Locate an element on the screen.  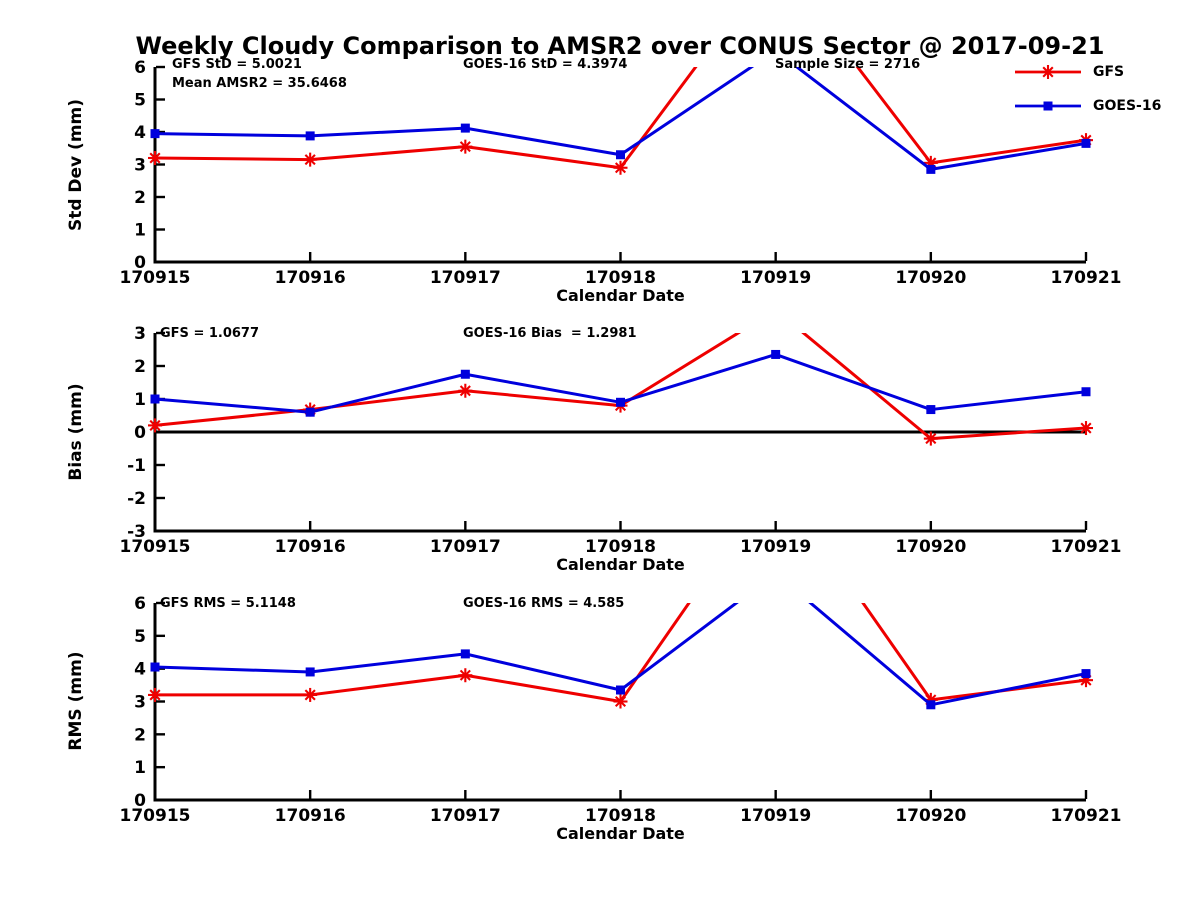
annotation-sample-size: Sample Size = 2716 is located at coordinates (848, 64).